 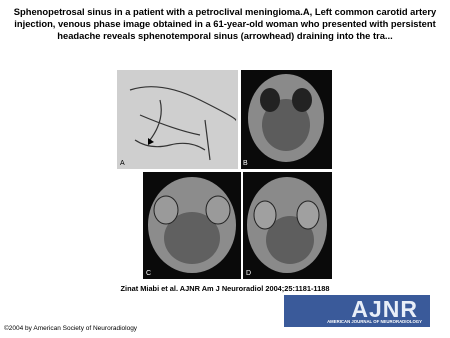 What do you see at coordinates (286, 119) in the screenshot?
I see `panel-b: B` at bounding box center [286, 119].